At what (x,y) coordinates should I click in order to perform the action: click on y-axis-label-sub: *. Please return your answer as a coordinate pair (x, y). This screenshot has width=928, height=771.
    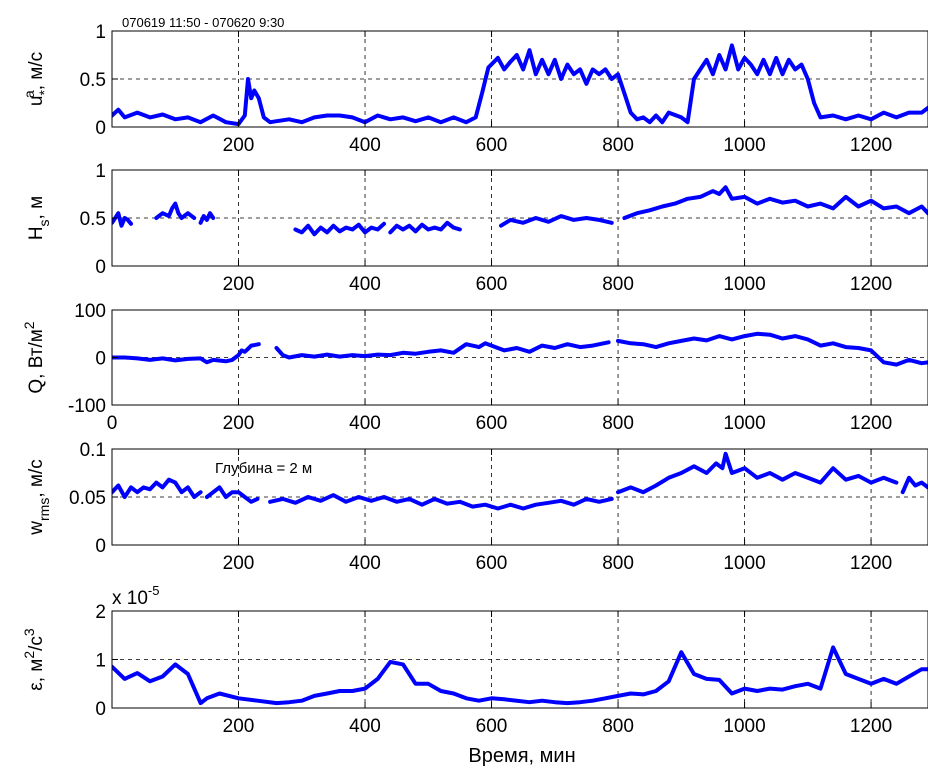
    Looking at the image, I should click on (44, 93).